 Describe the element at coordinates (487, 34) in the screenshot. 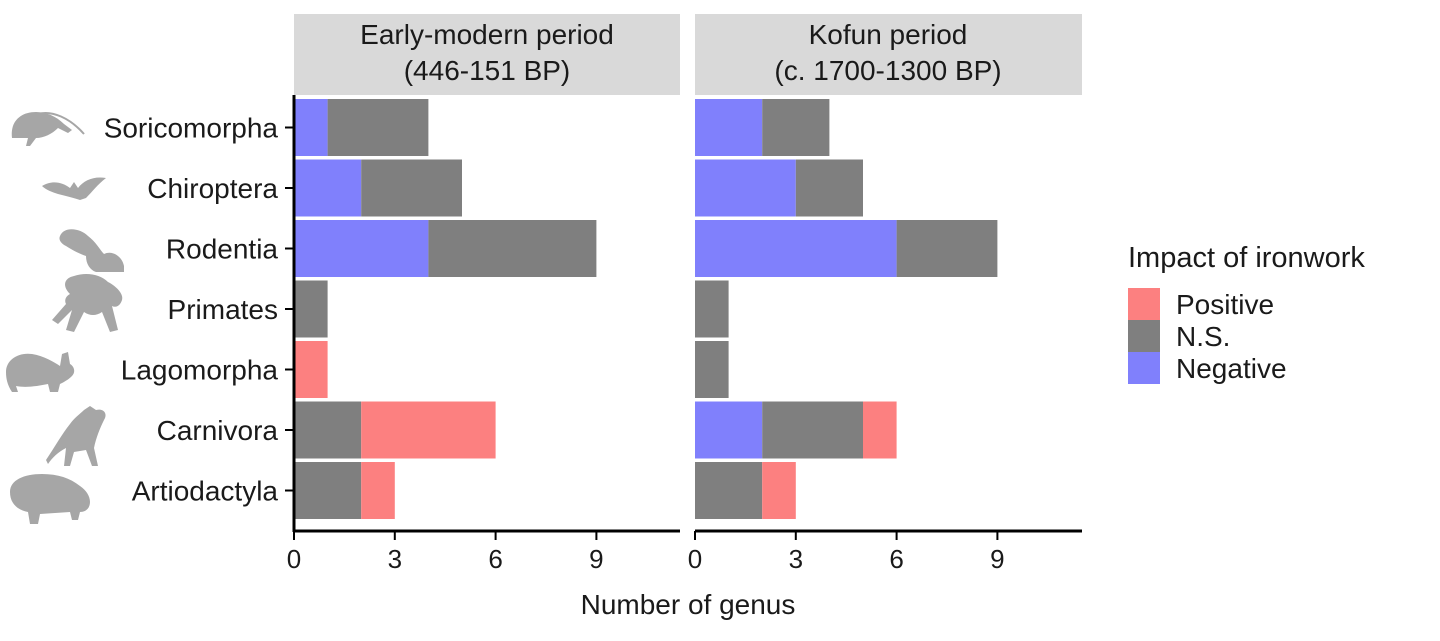

I see `facet-title-line1: Early-modern period` at that location.